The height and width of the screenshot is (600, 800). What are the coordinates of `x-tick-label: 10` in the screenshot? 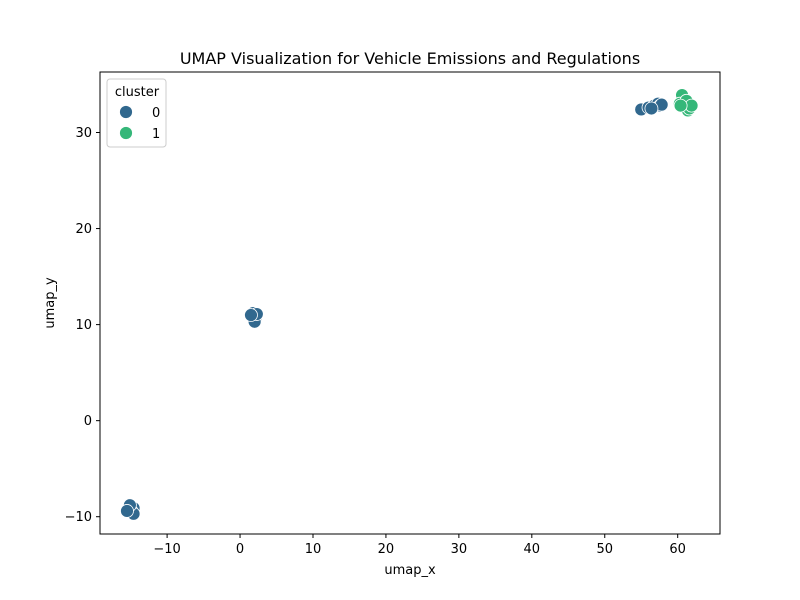 It's located at (313, 549).